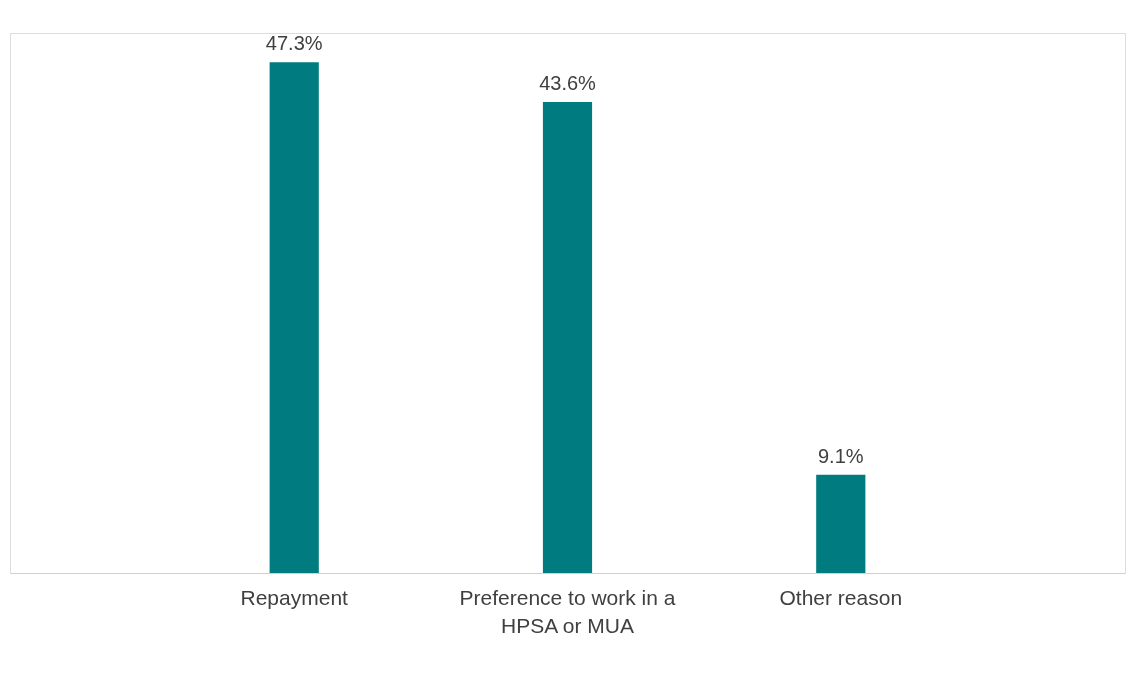 The width and height of the screenshot is (1144, 673). What do you see at coordinates (841, 597) in the screenshot?
I see `x-tick-label: Other reason` at bounding box center [841, 597].